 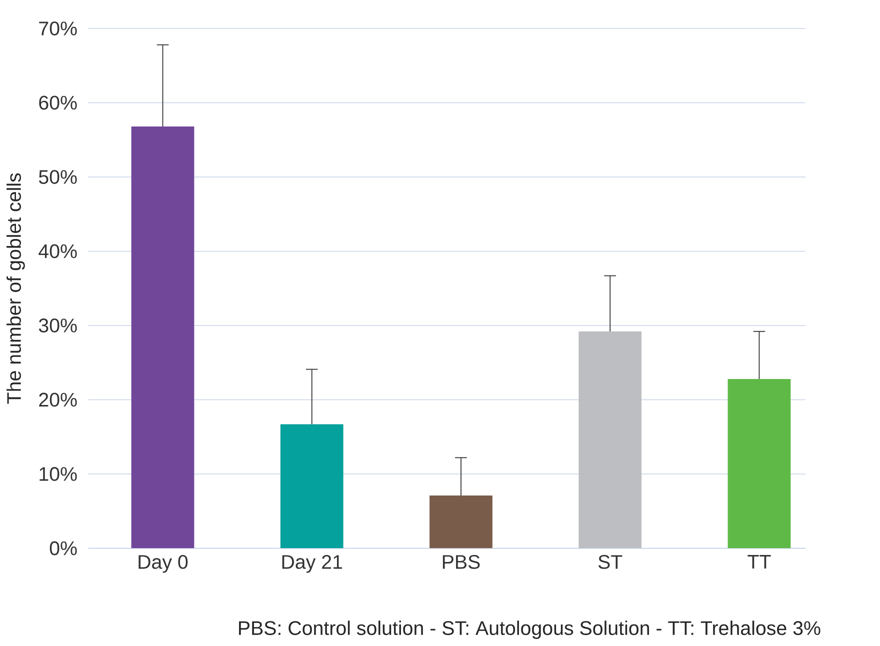 What do you see at coordinates (529, 630) in the screenshot?
I see `text: PBS: Control solution - ST: Autologous Solution - TT: Trehalose 3%` at bounding box center [529, 630].